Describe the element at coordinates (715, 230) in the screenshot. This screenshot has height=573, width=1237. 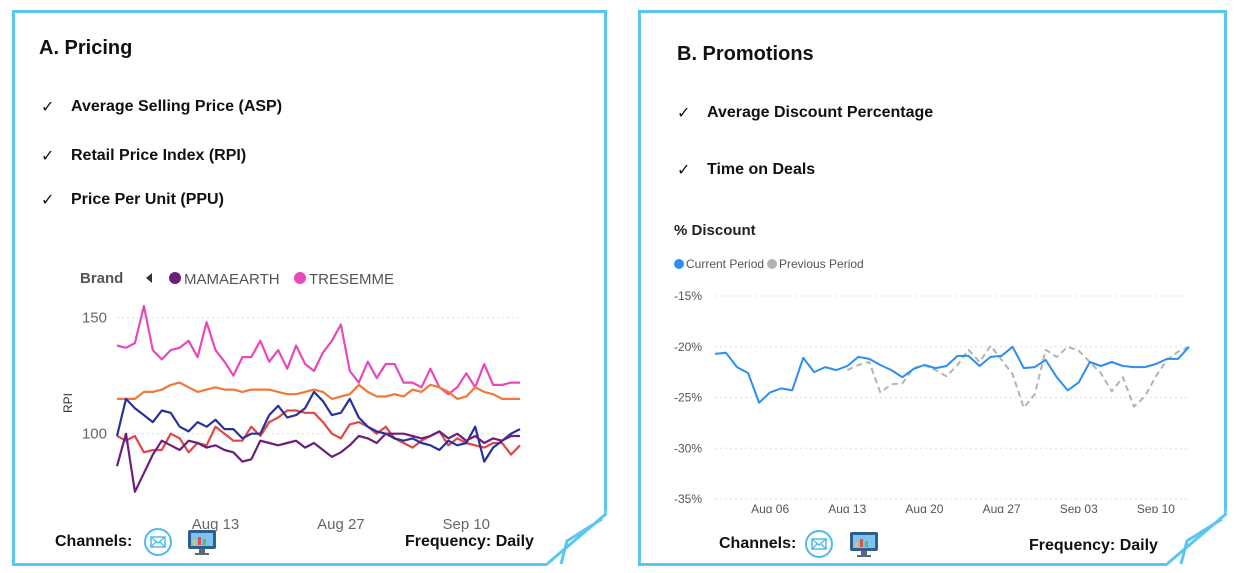
I see `chart-title: % Discount` at that location.